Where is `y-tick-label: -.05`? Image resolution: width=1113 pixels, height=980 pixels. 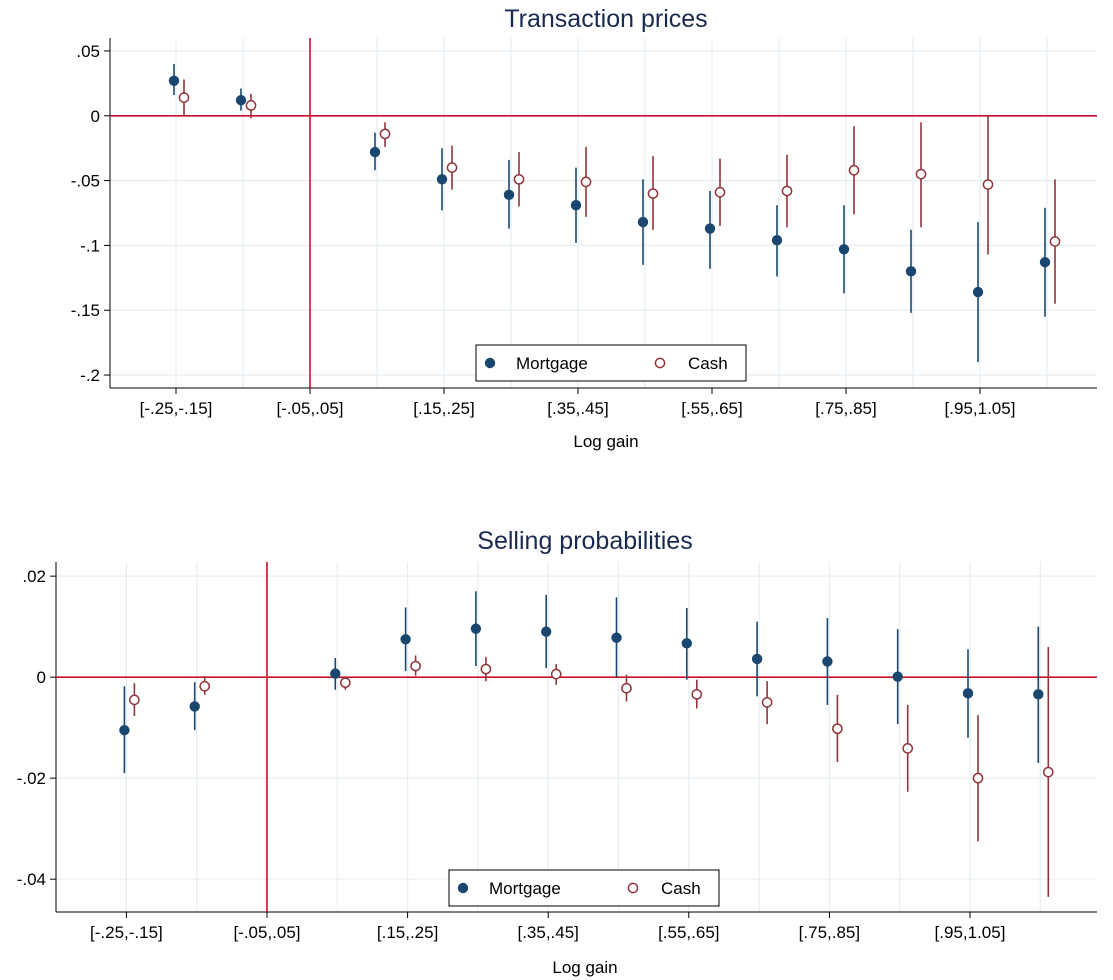
y-tick-label: -.05 is located at coordinates (85, 181).